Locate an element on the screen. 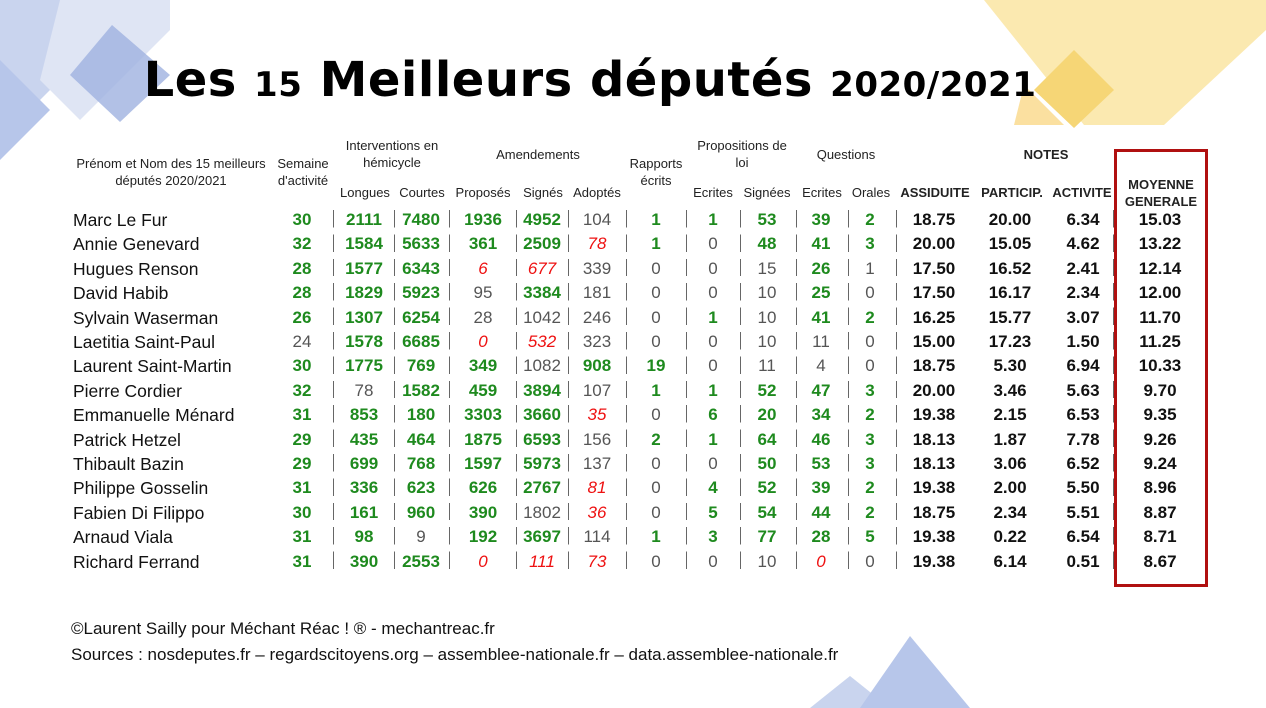 This screenshot has width=1266, height=708. cell-q-ecrites: 53 is located at coordinates (821, 463).